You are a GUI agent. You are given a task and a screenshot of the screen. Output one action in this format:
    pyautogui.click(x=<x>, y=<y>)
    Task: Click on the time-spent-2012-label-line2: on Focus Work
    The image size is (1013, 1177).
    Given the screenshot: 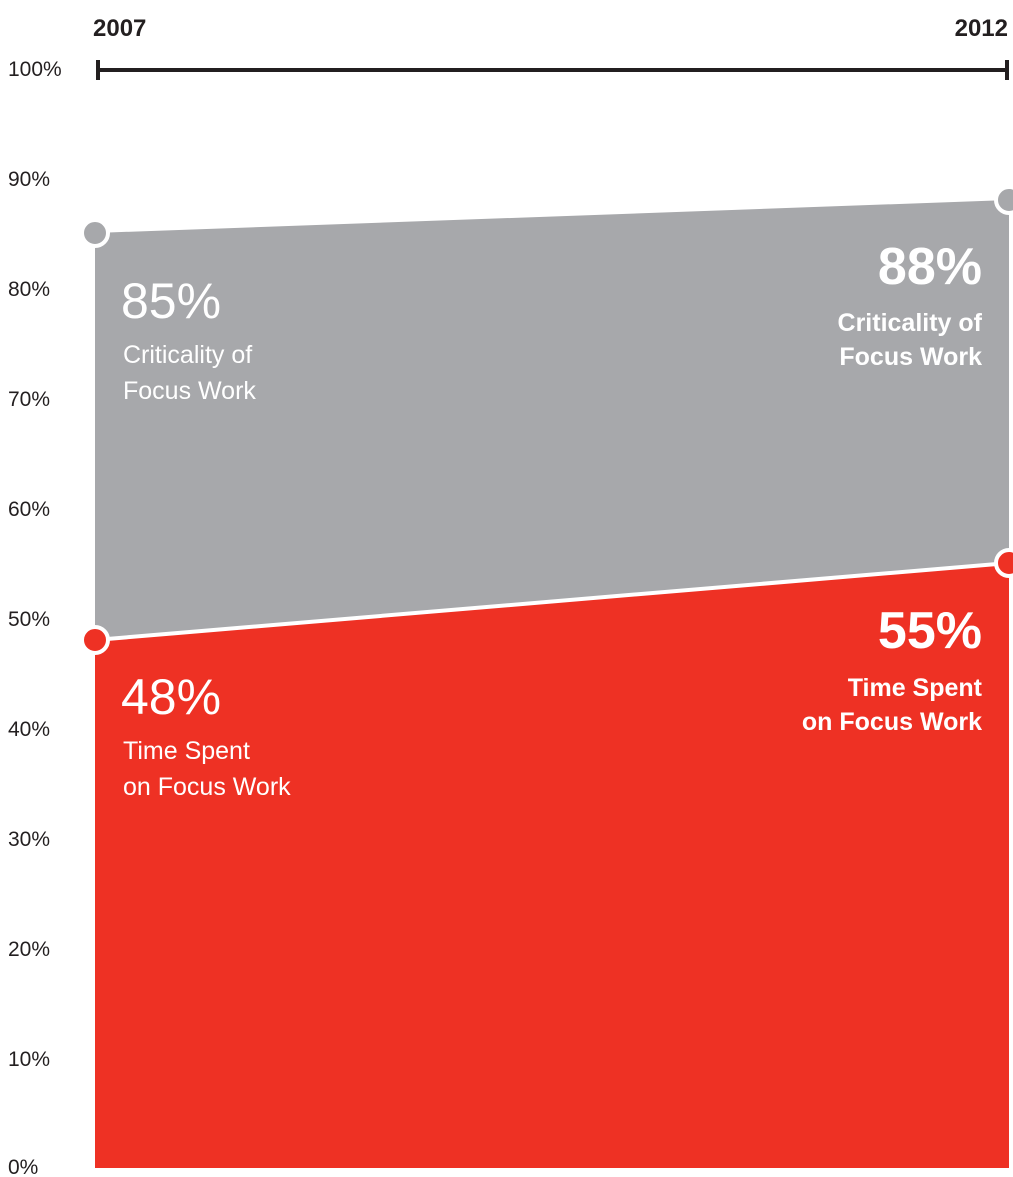 What is the action you would take?
    pyautogui.click(x=892, y=722)
    